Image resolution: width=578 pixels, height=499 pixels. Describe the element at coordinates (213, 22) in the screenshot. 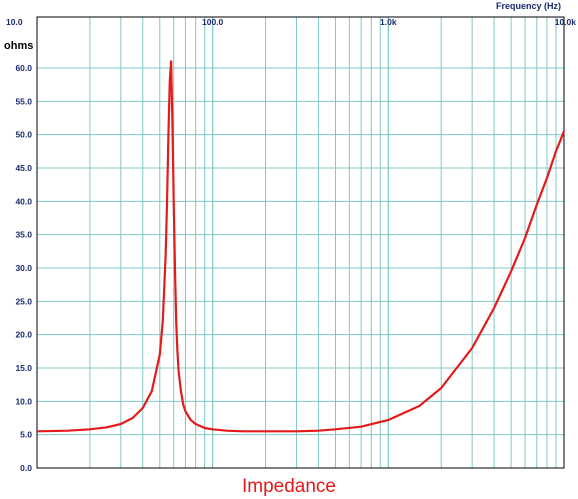

I see `x-tick-label: 100.0` at that location.